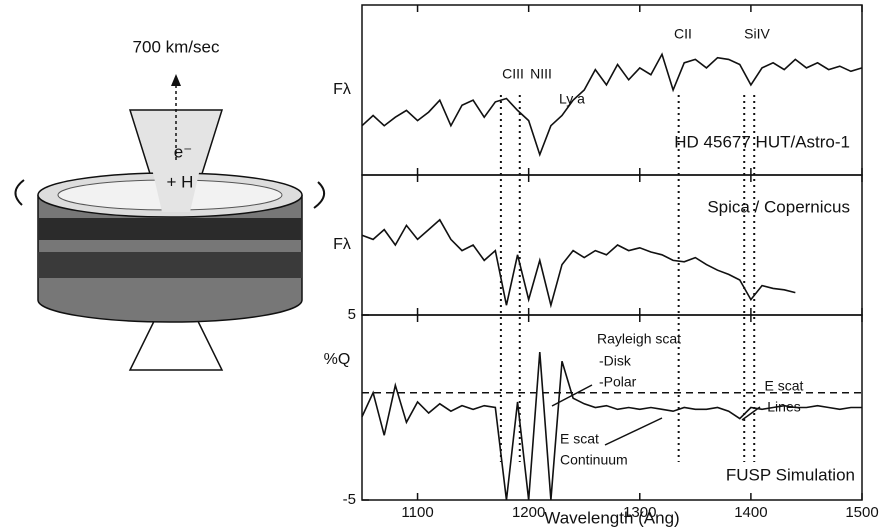  Describe the element at coordinates (639, 339) in the screenshot. I see `annotation: Rayleigh scat` at that location.